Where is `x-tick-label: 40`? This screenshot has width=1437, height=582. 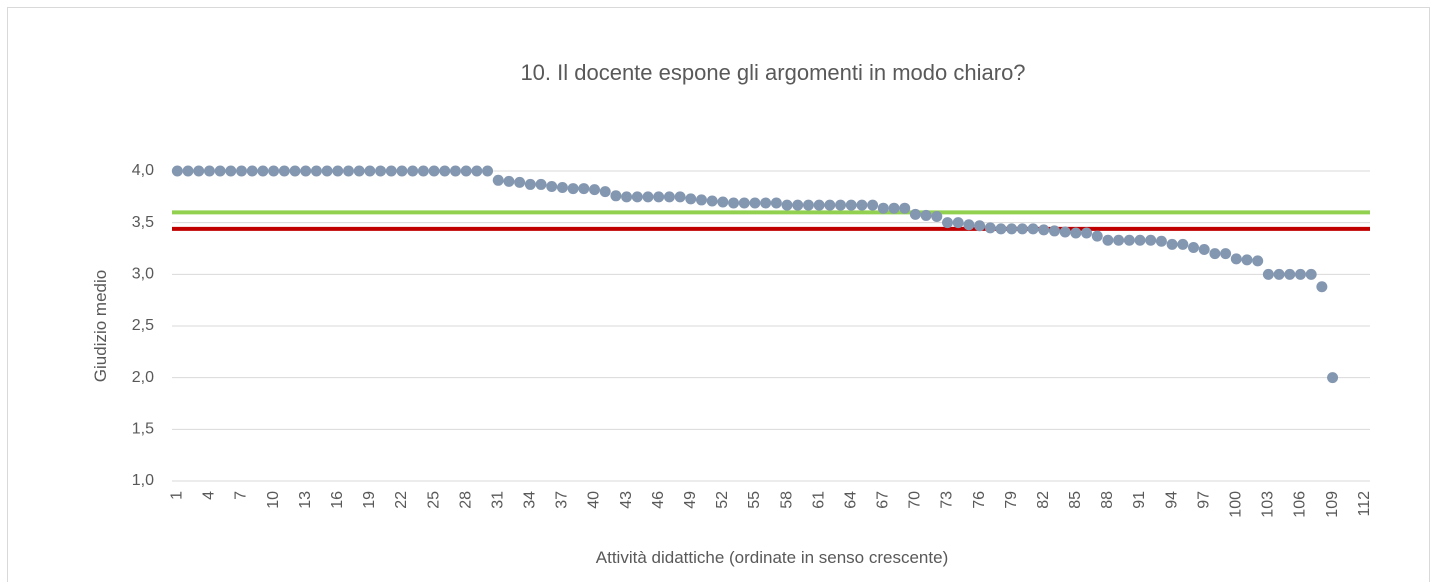 x-tick-label: 40 is located at coordinates (594, 500).